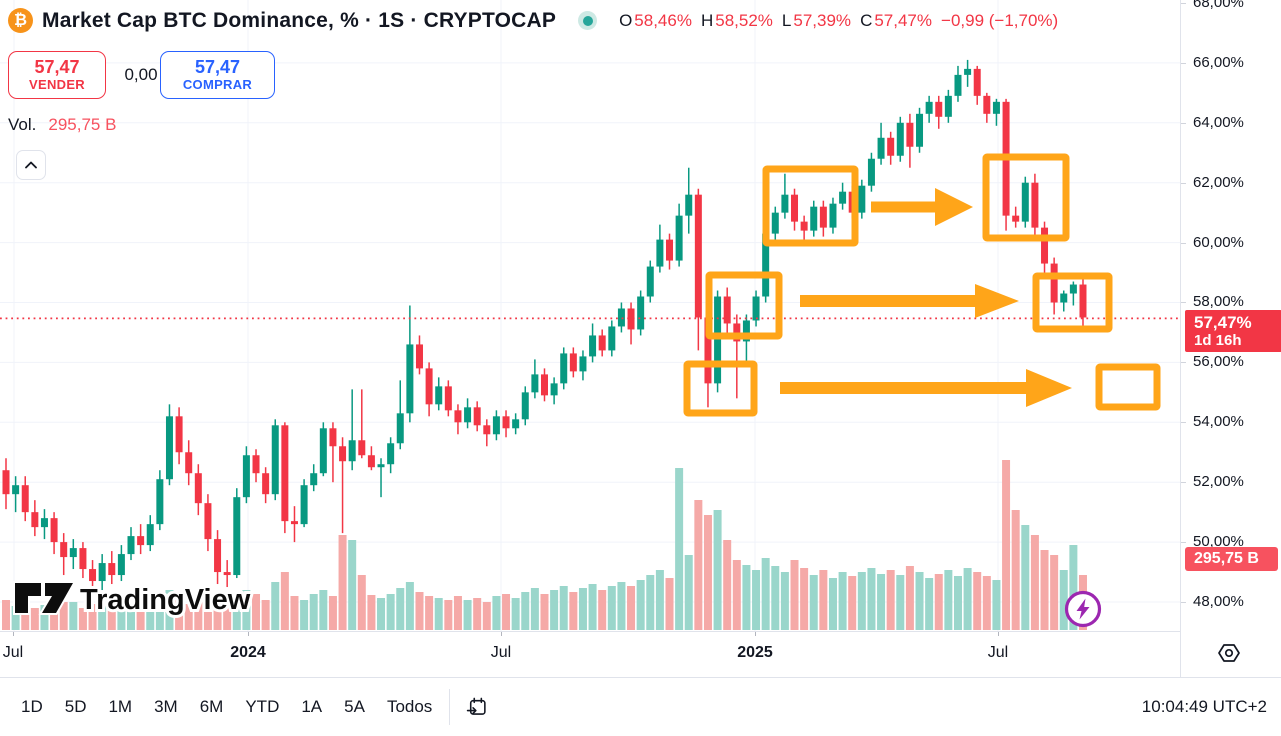 This screenshot has height=736, width=1281. I want to click on current-price-tag: 57,47% 1d 16h, so click(1233, 331).